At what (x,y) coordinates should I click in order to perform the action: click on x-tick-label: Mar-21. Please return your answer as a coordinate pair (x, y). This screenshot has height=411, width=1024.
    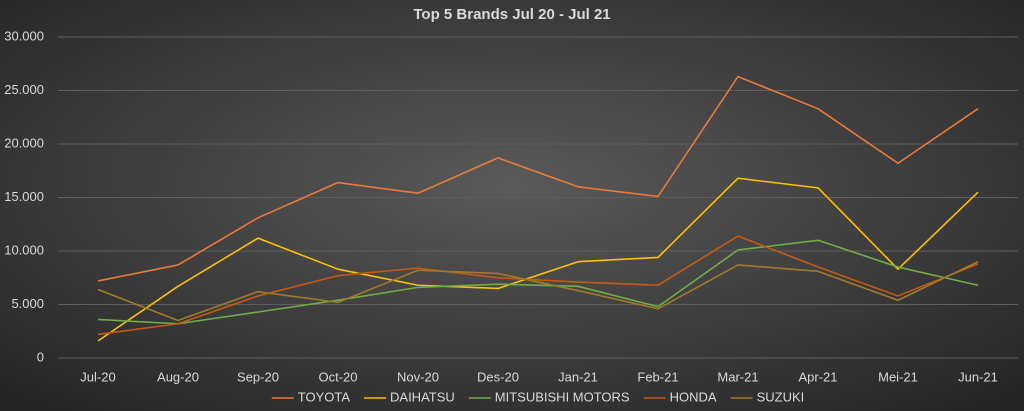
    Looking at the image, I should click on (737, 376).